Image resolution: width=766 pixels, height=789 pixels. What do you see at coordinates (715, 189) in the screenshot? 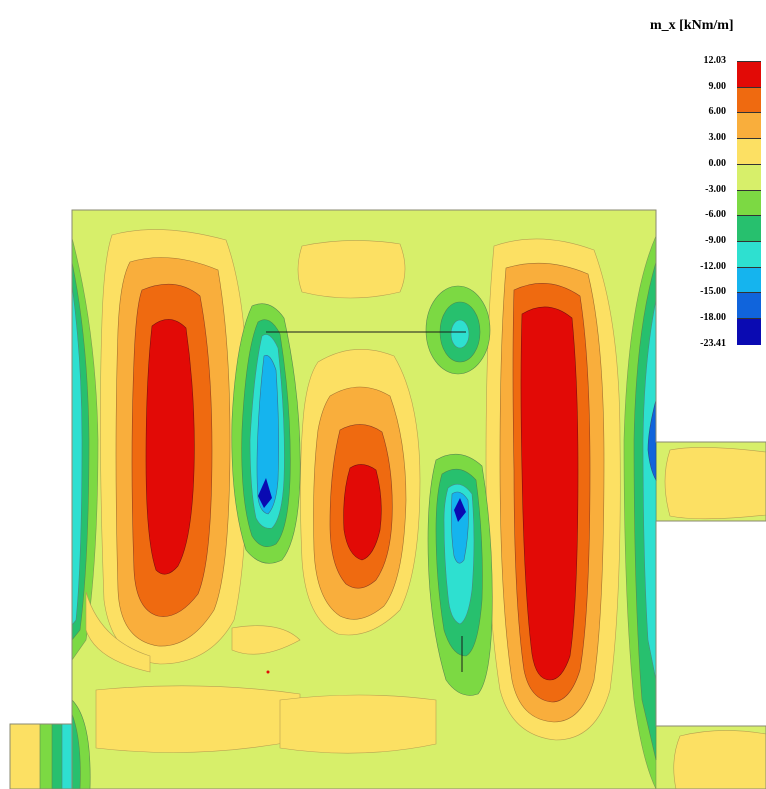
I see `legend-tick-label: -3.00` at bounding box center [715, 189].